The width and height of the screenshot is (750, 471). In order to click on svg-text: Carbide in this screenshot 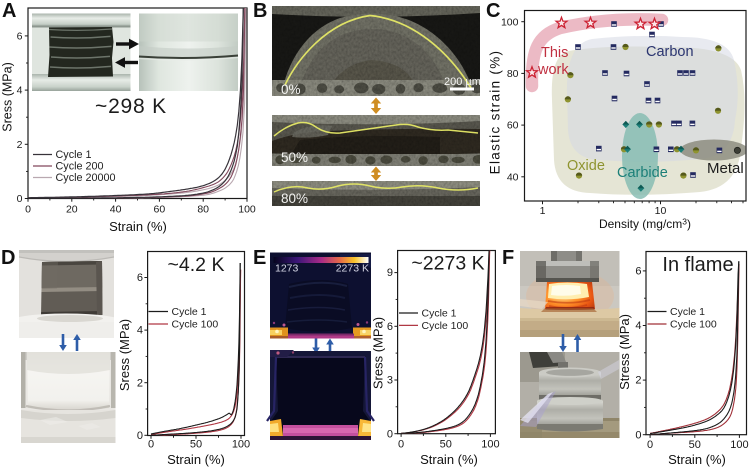, I will do `click(642, 173)`.